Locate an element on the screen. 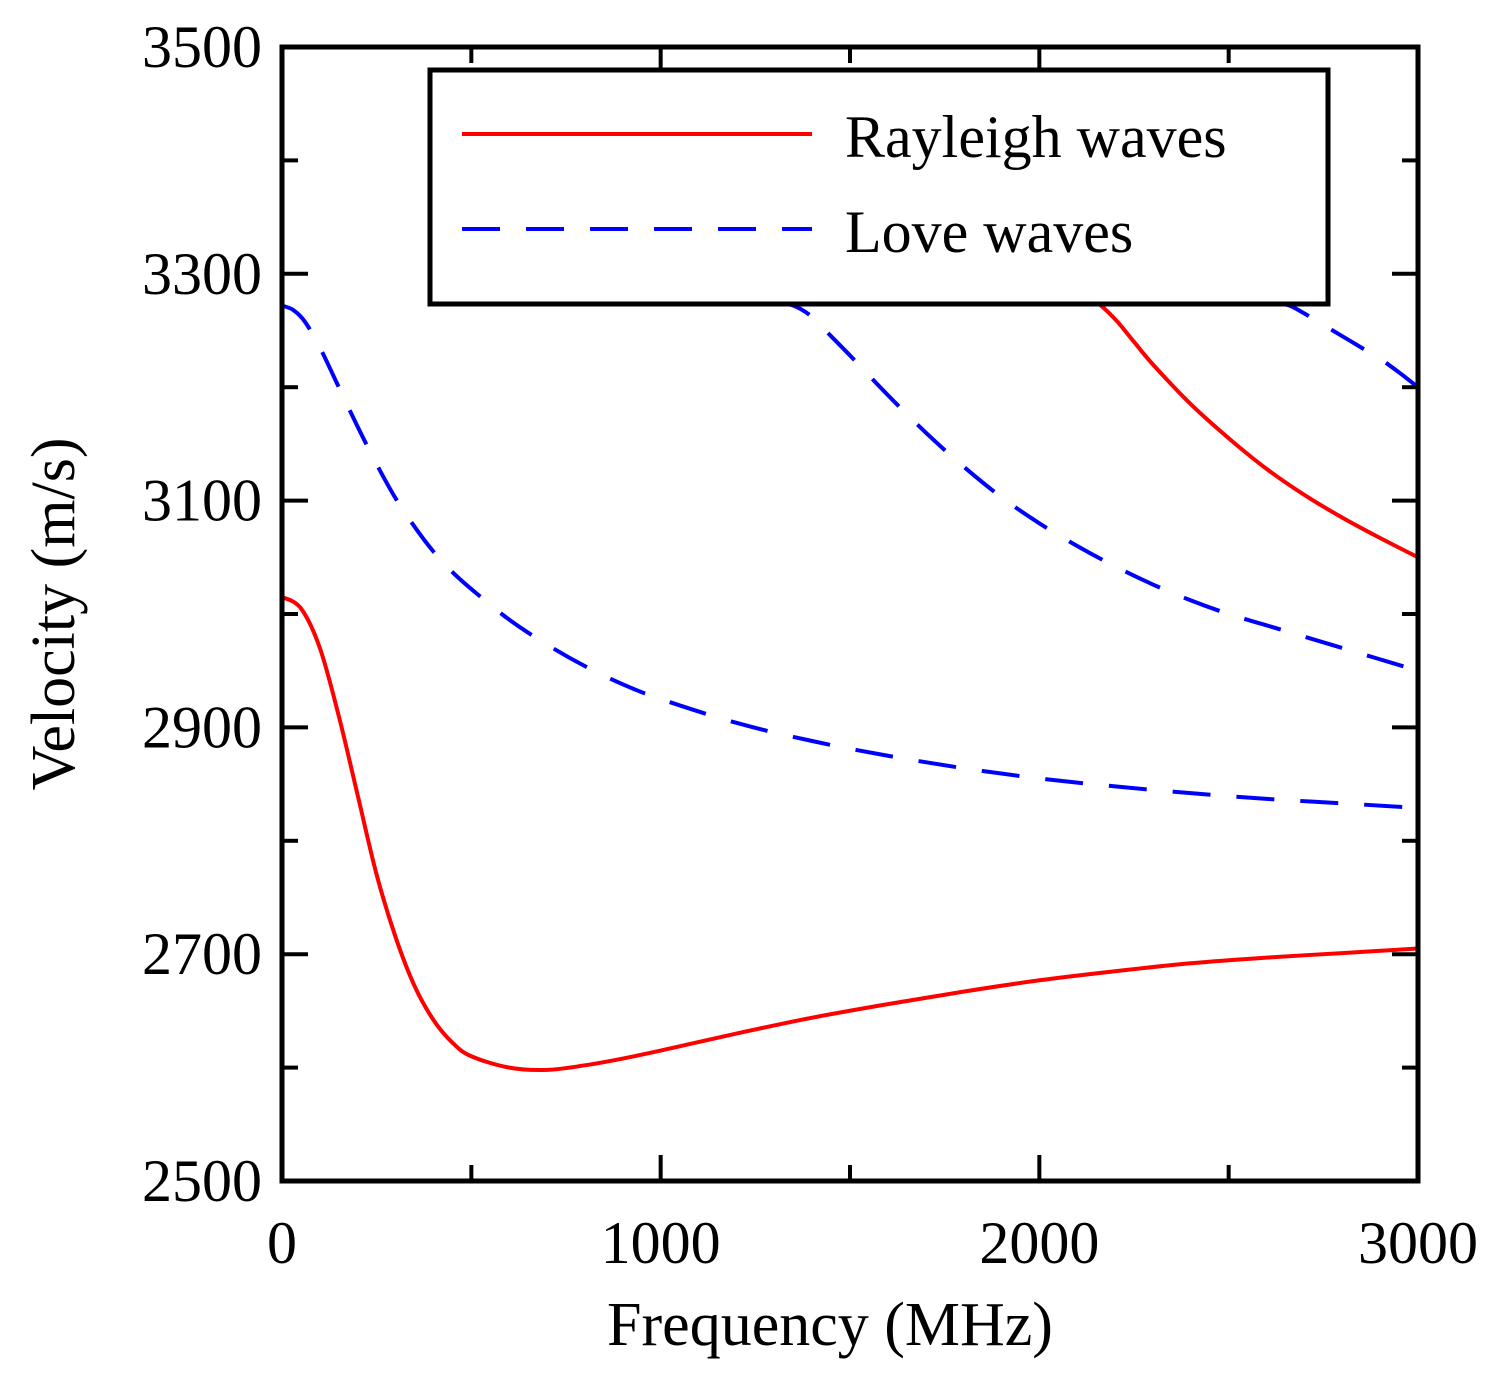 The image size is (1505, 1377). love-mode-1-line is located at coordinates (1095, 486).